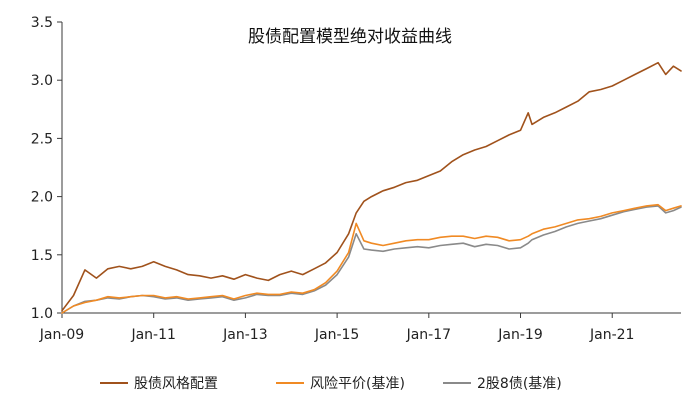 This screenshot has height=415, width=700. Describe the element at coordinates (42, 256) in the screenshot. I see `y-tick-label: 1.5` at that location.